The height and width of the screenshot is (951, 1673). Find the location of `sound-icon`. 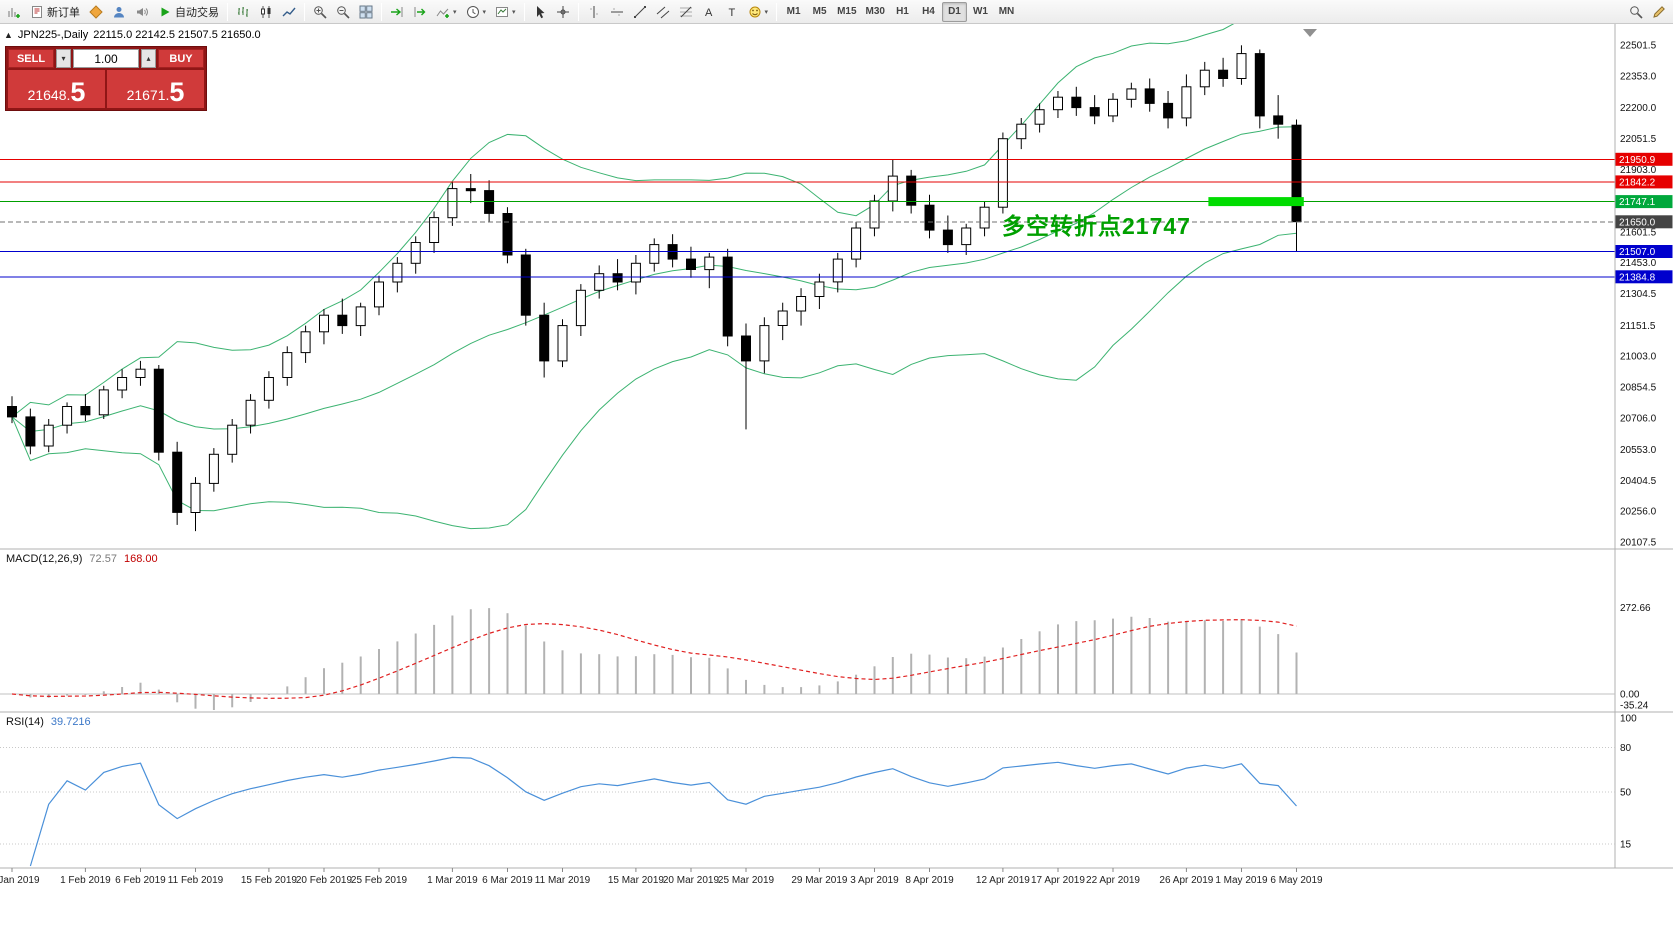

sound-icon is located at coordinates (142, 12).